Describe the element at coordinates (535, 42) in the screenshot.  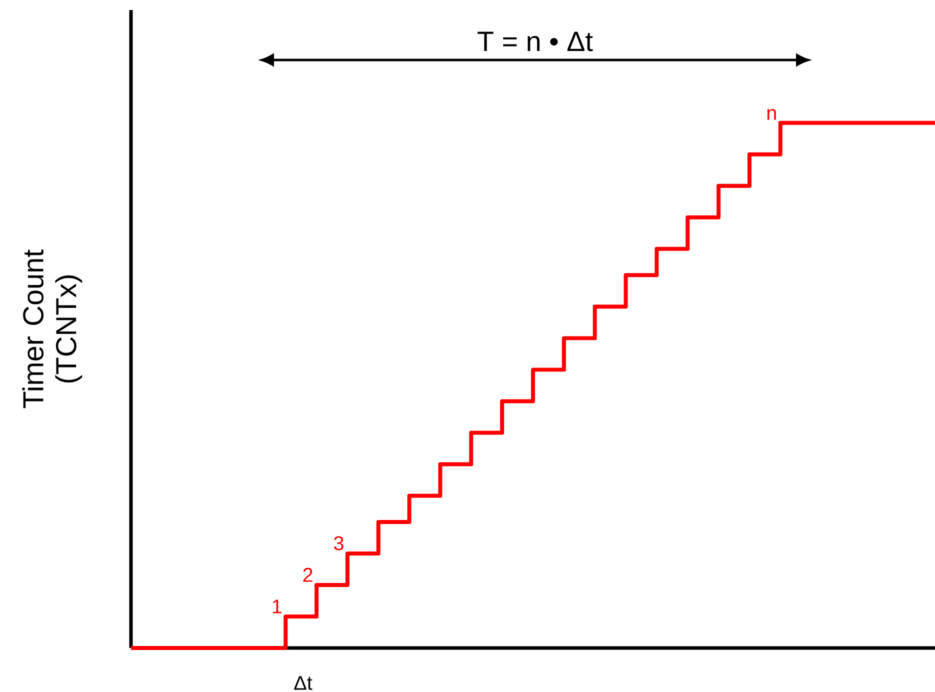
I see `text: T = n • Δt` at that location.